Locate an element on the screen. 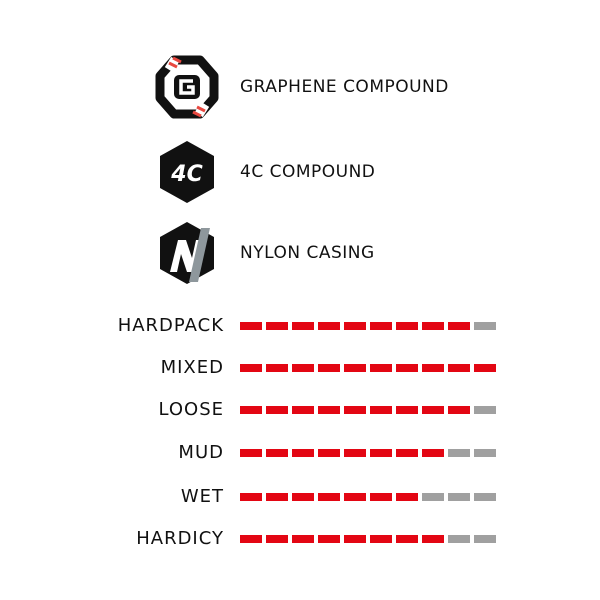  rating-label: WET is located at coordinates (202, 496).